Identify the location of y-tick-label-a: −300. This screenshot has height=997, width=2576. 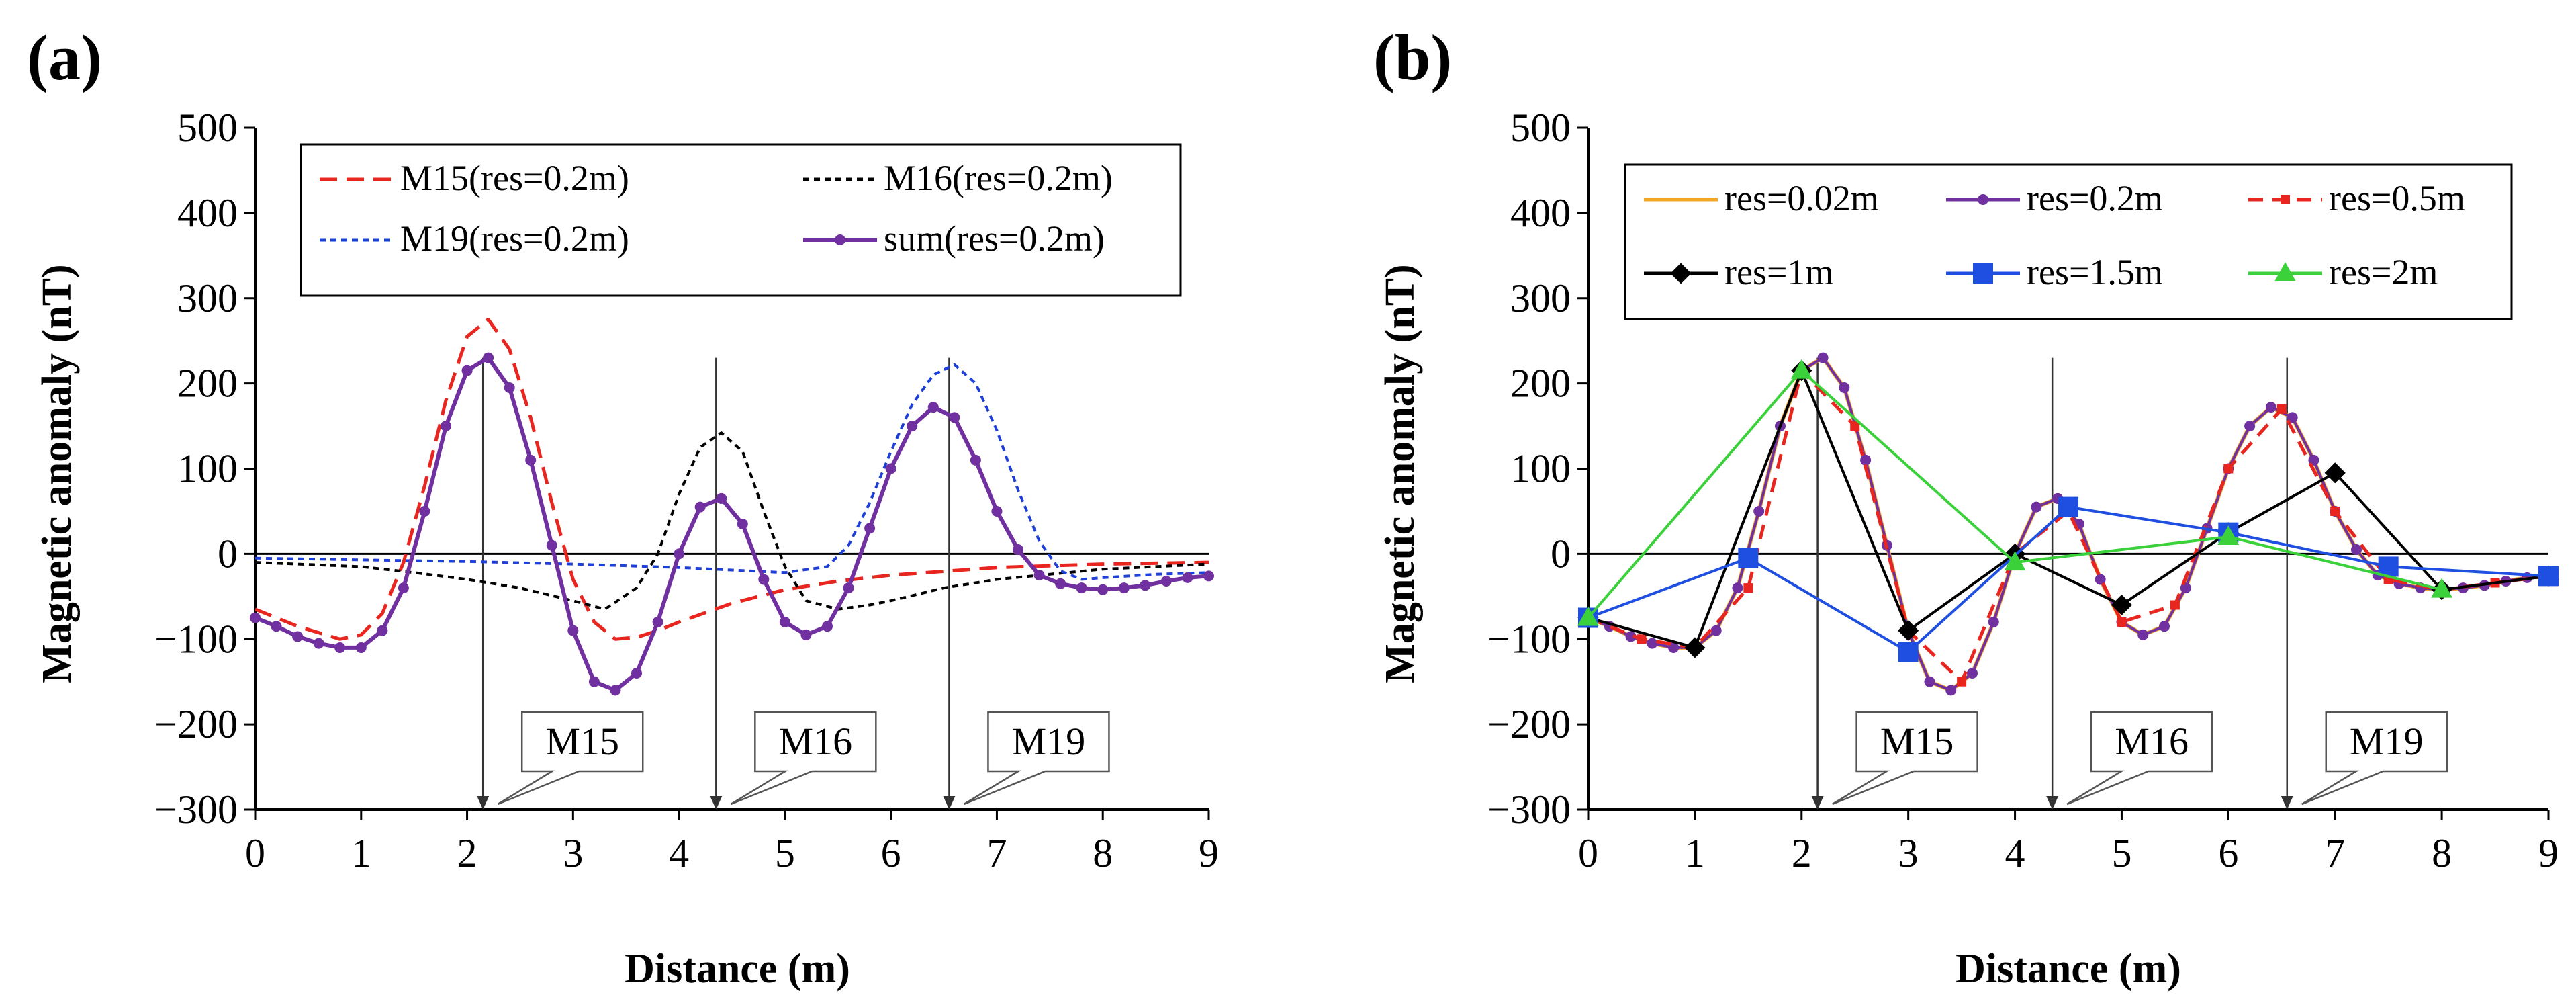
(196, 809).